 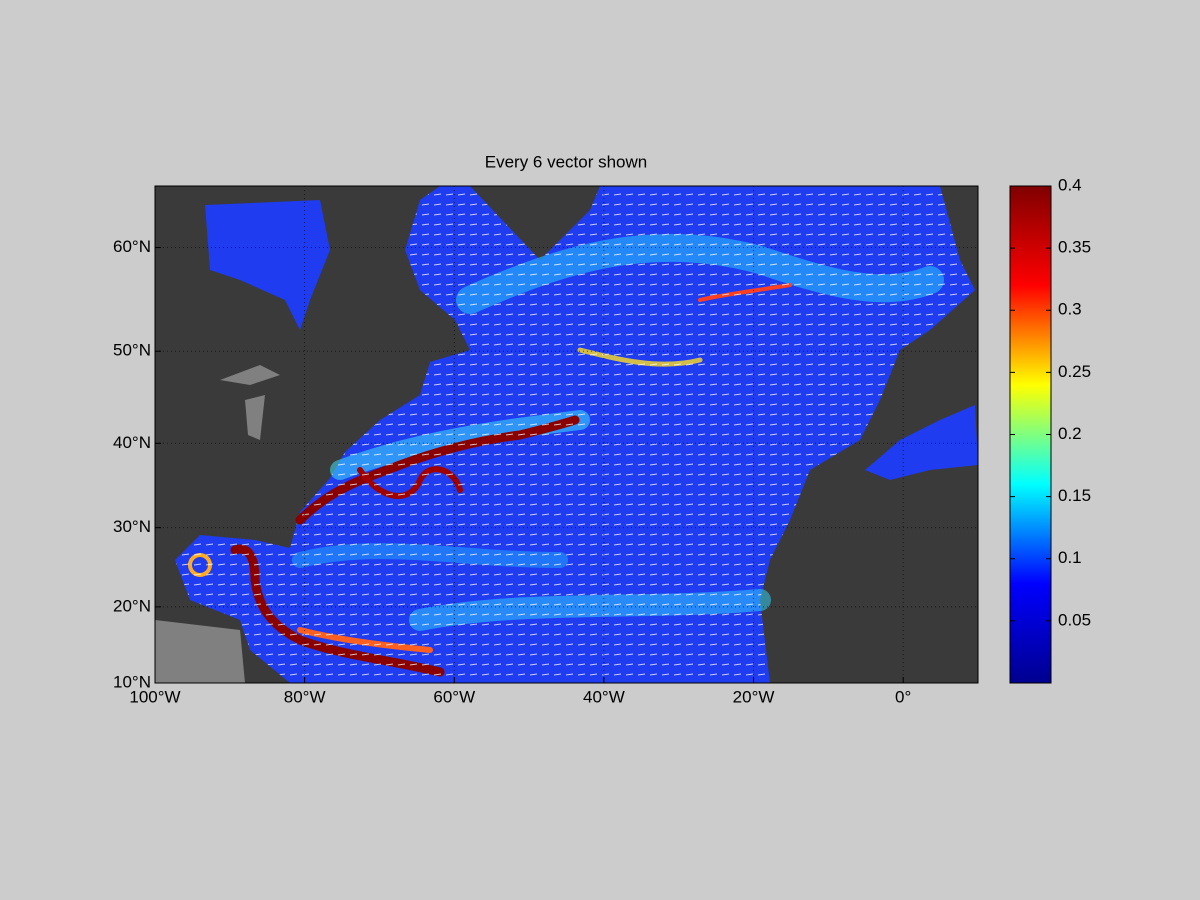 I want to click on chart-title: Every 6 vector shown, so click(x=566, y=161).